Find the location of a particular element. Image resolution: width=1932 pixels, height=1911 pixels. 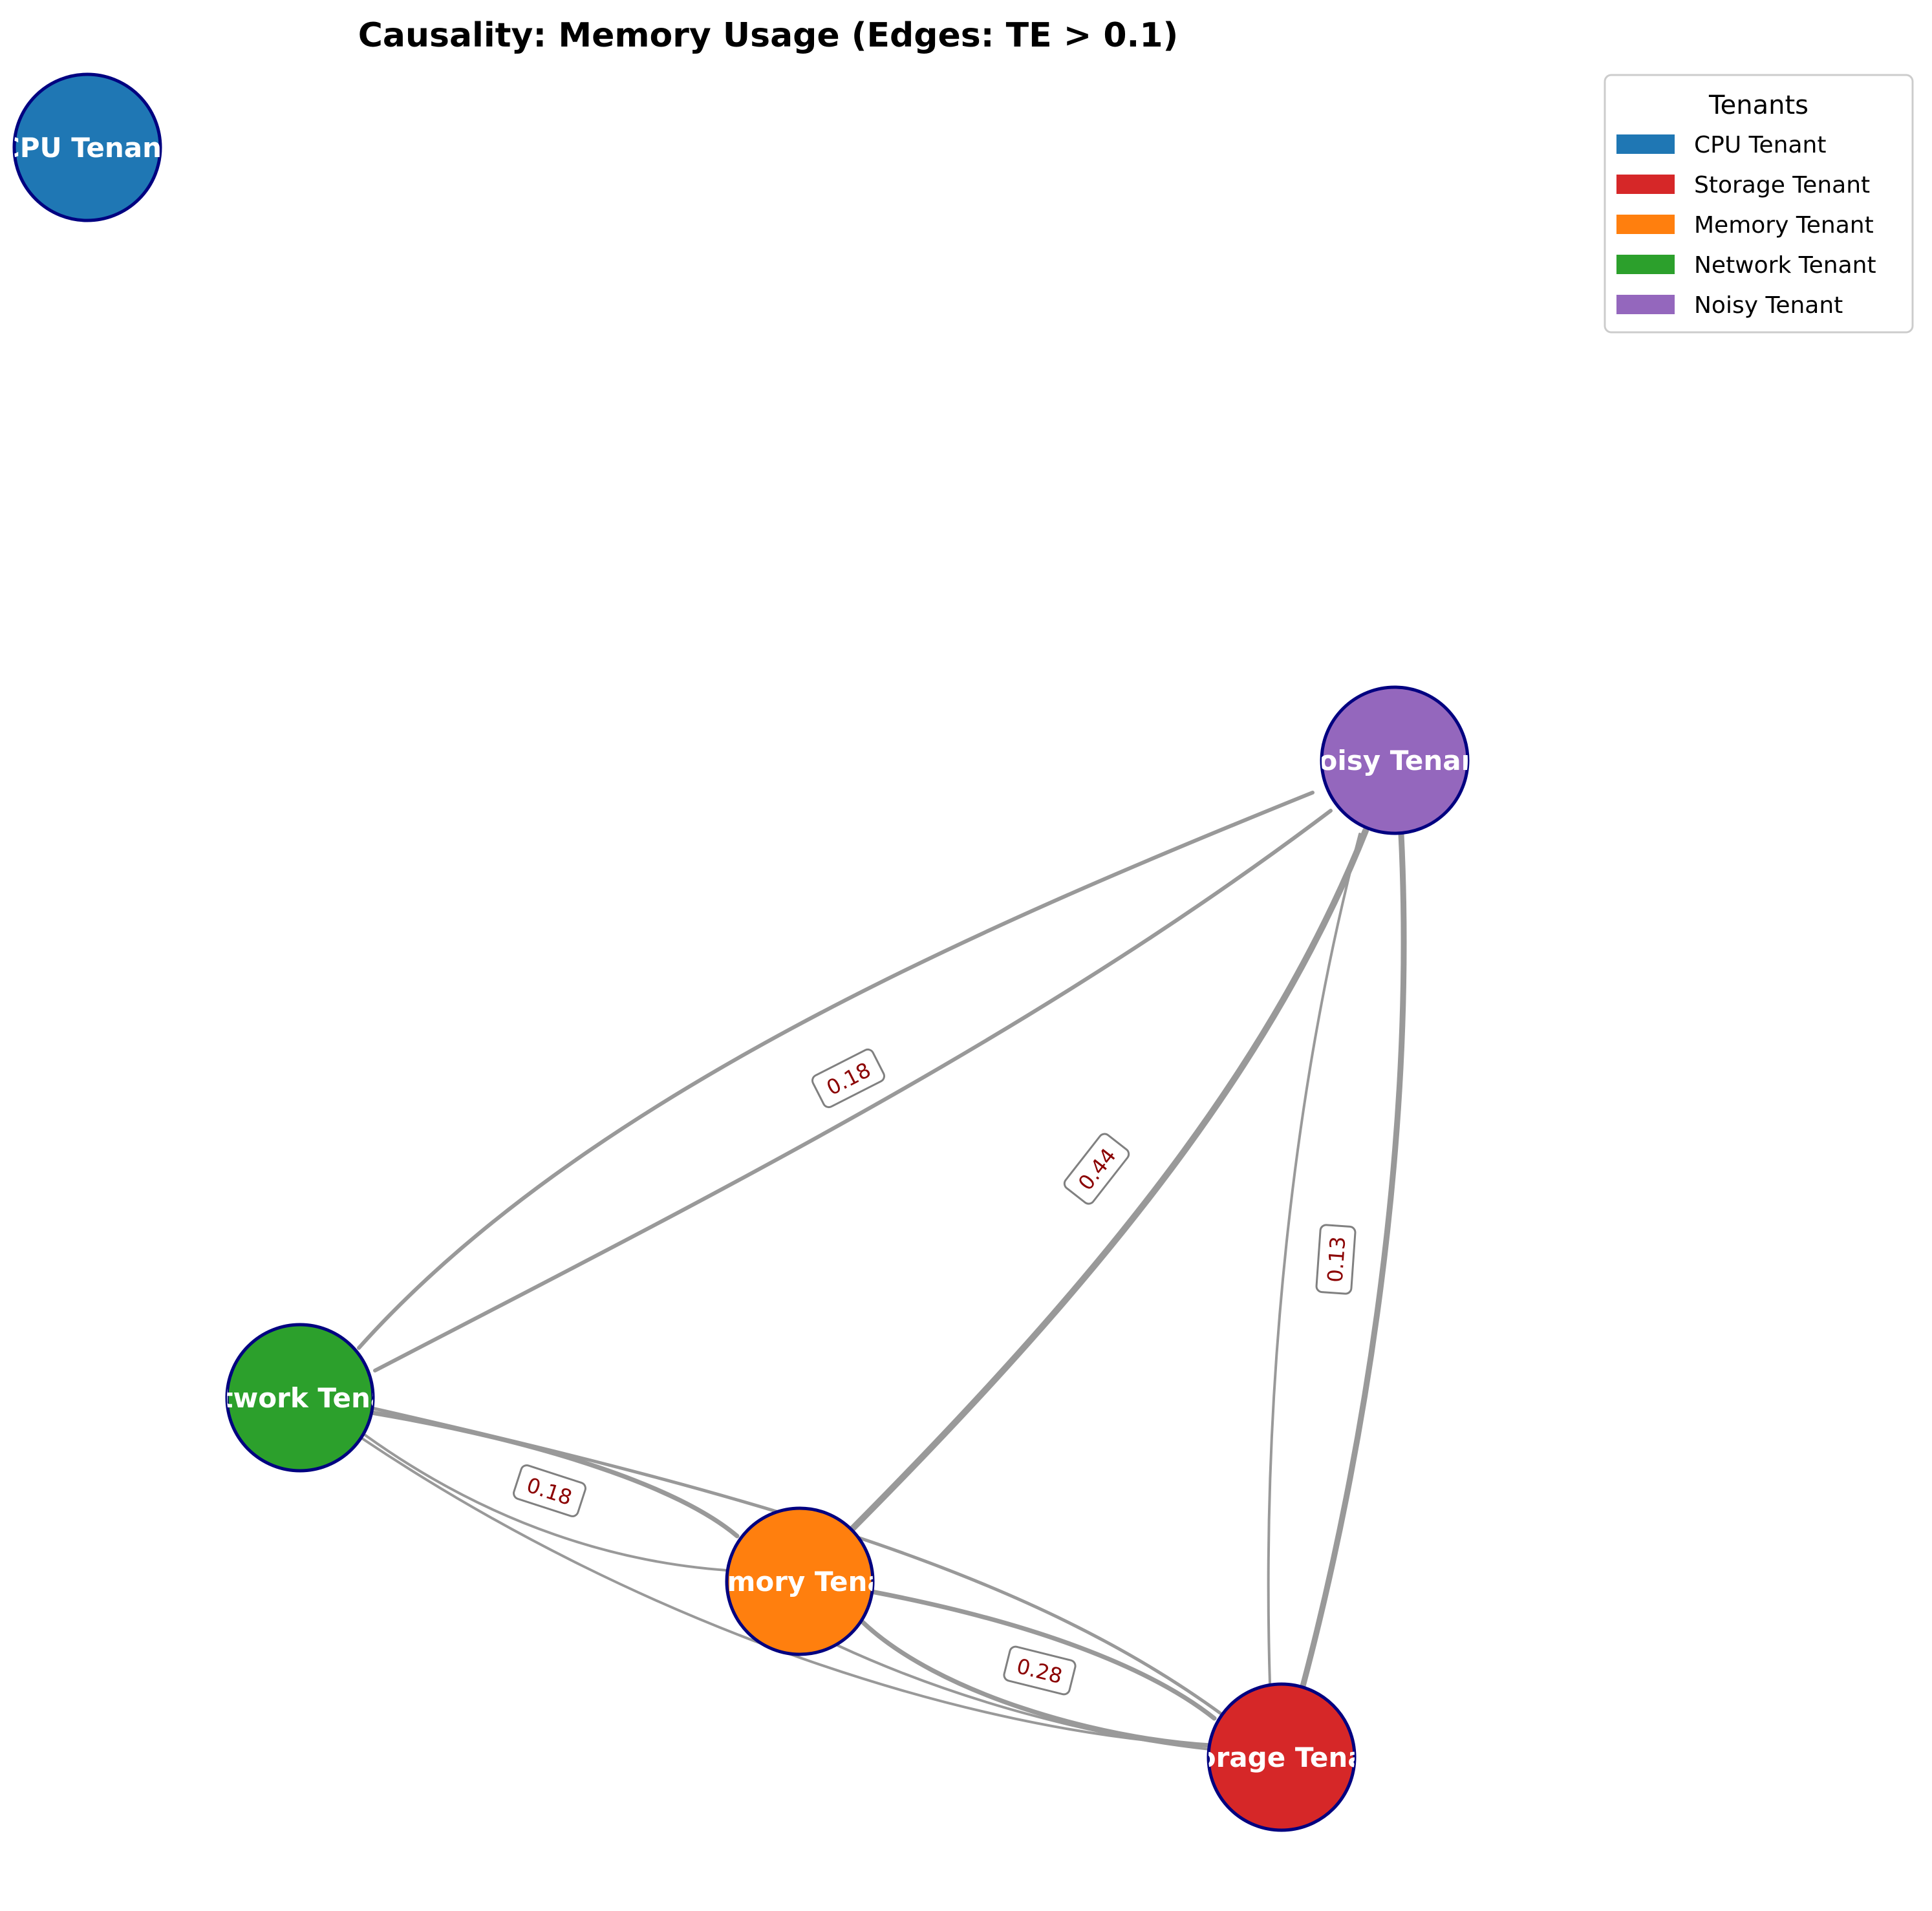

node-label: Noisy Tenant is located at coordinates (1394, 760).